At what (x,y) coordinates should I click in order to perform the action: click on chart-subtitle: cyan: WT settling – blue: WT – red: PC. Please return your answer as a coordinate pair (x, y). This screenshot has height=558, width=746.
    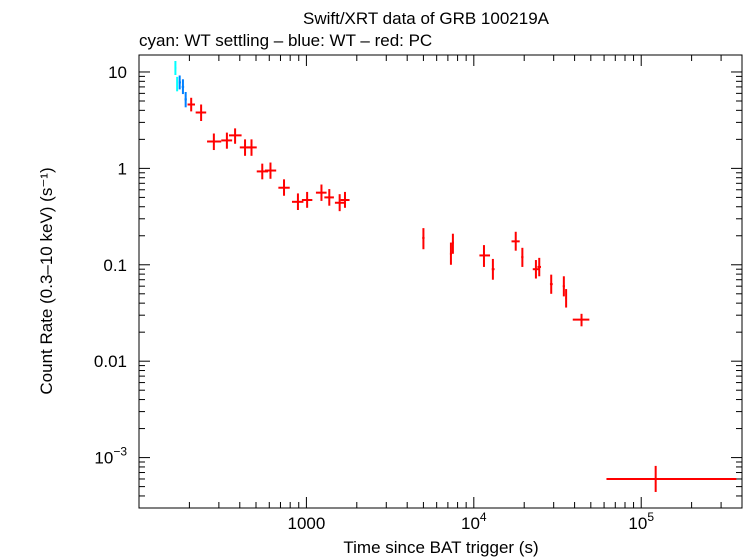
    Looking at the image, I should click on (285, 40).